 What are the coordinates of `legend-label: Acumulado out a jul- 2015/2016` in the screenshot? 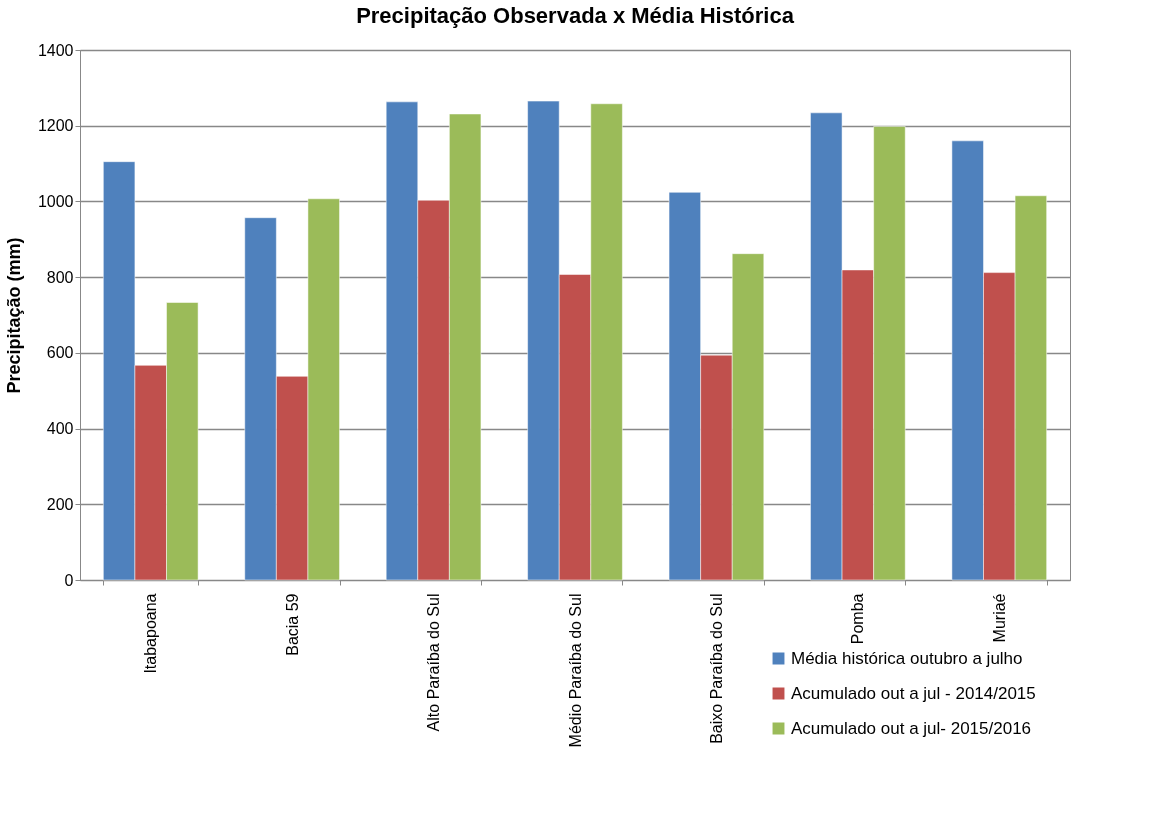 It's located at (911, 728).